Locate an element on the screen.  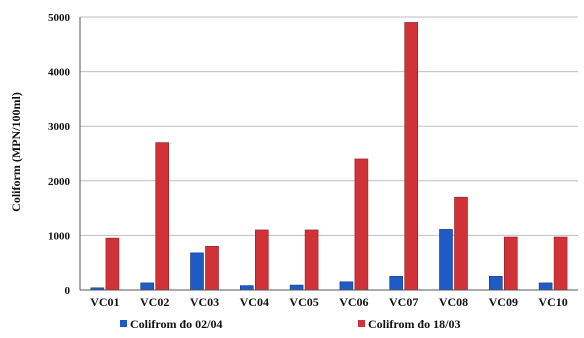
y-axis-title: Coliform (MPN/100ml) is located at coordinates (16, 152).